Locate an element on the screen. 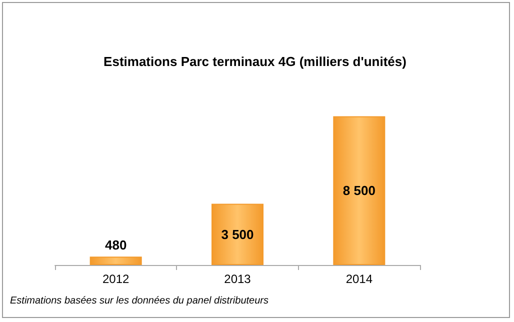 The height and width of the screenshot is (322, 514). data-label: 480 is located at coordinates (115, 245).